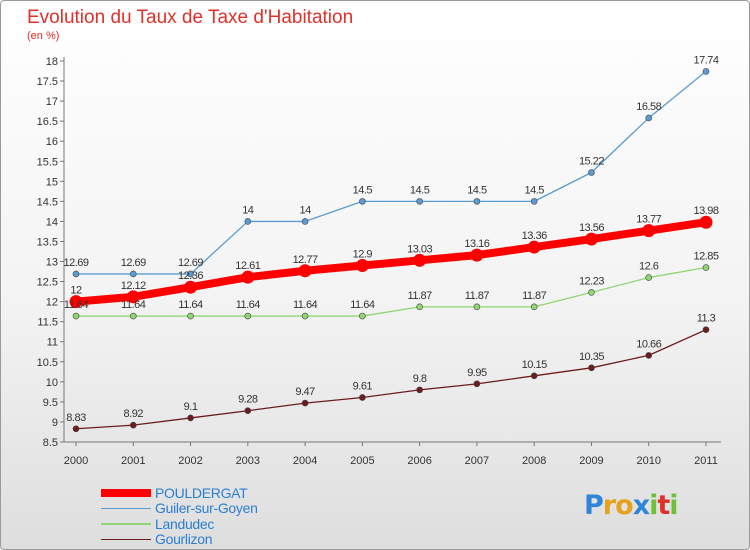 This screenshot has height=550, width=750. I want to click on y-tick-label: 16, so click(52, 142).